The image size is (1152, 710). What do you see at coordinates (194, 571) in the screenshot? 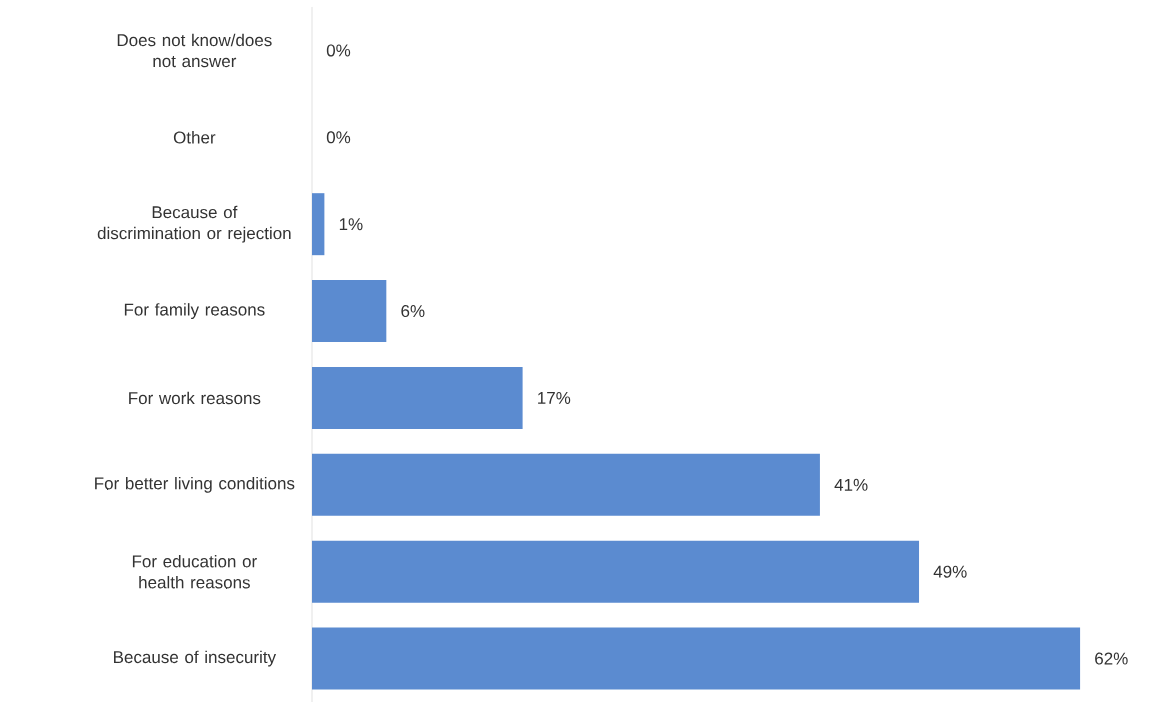
I see `y-tick-label: For education or health reasons` at bounding box center [194, 571].